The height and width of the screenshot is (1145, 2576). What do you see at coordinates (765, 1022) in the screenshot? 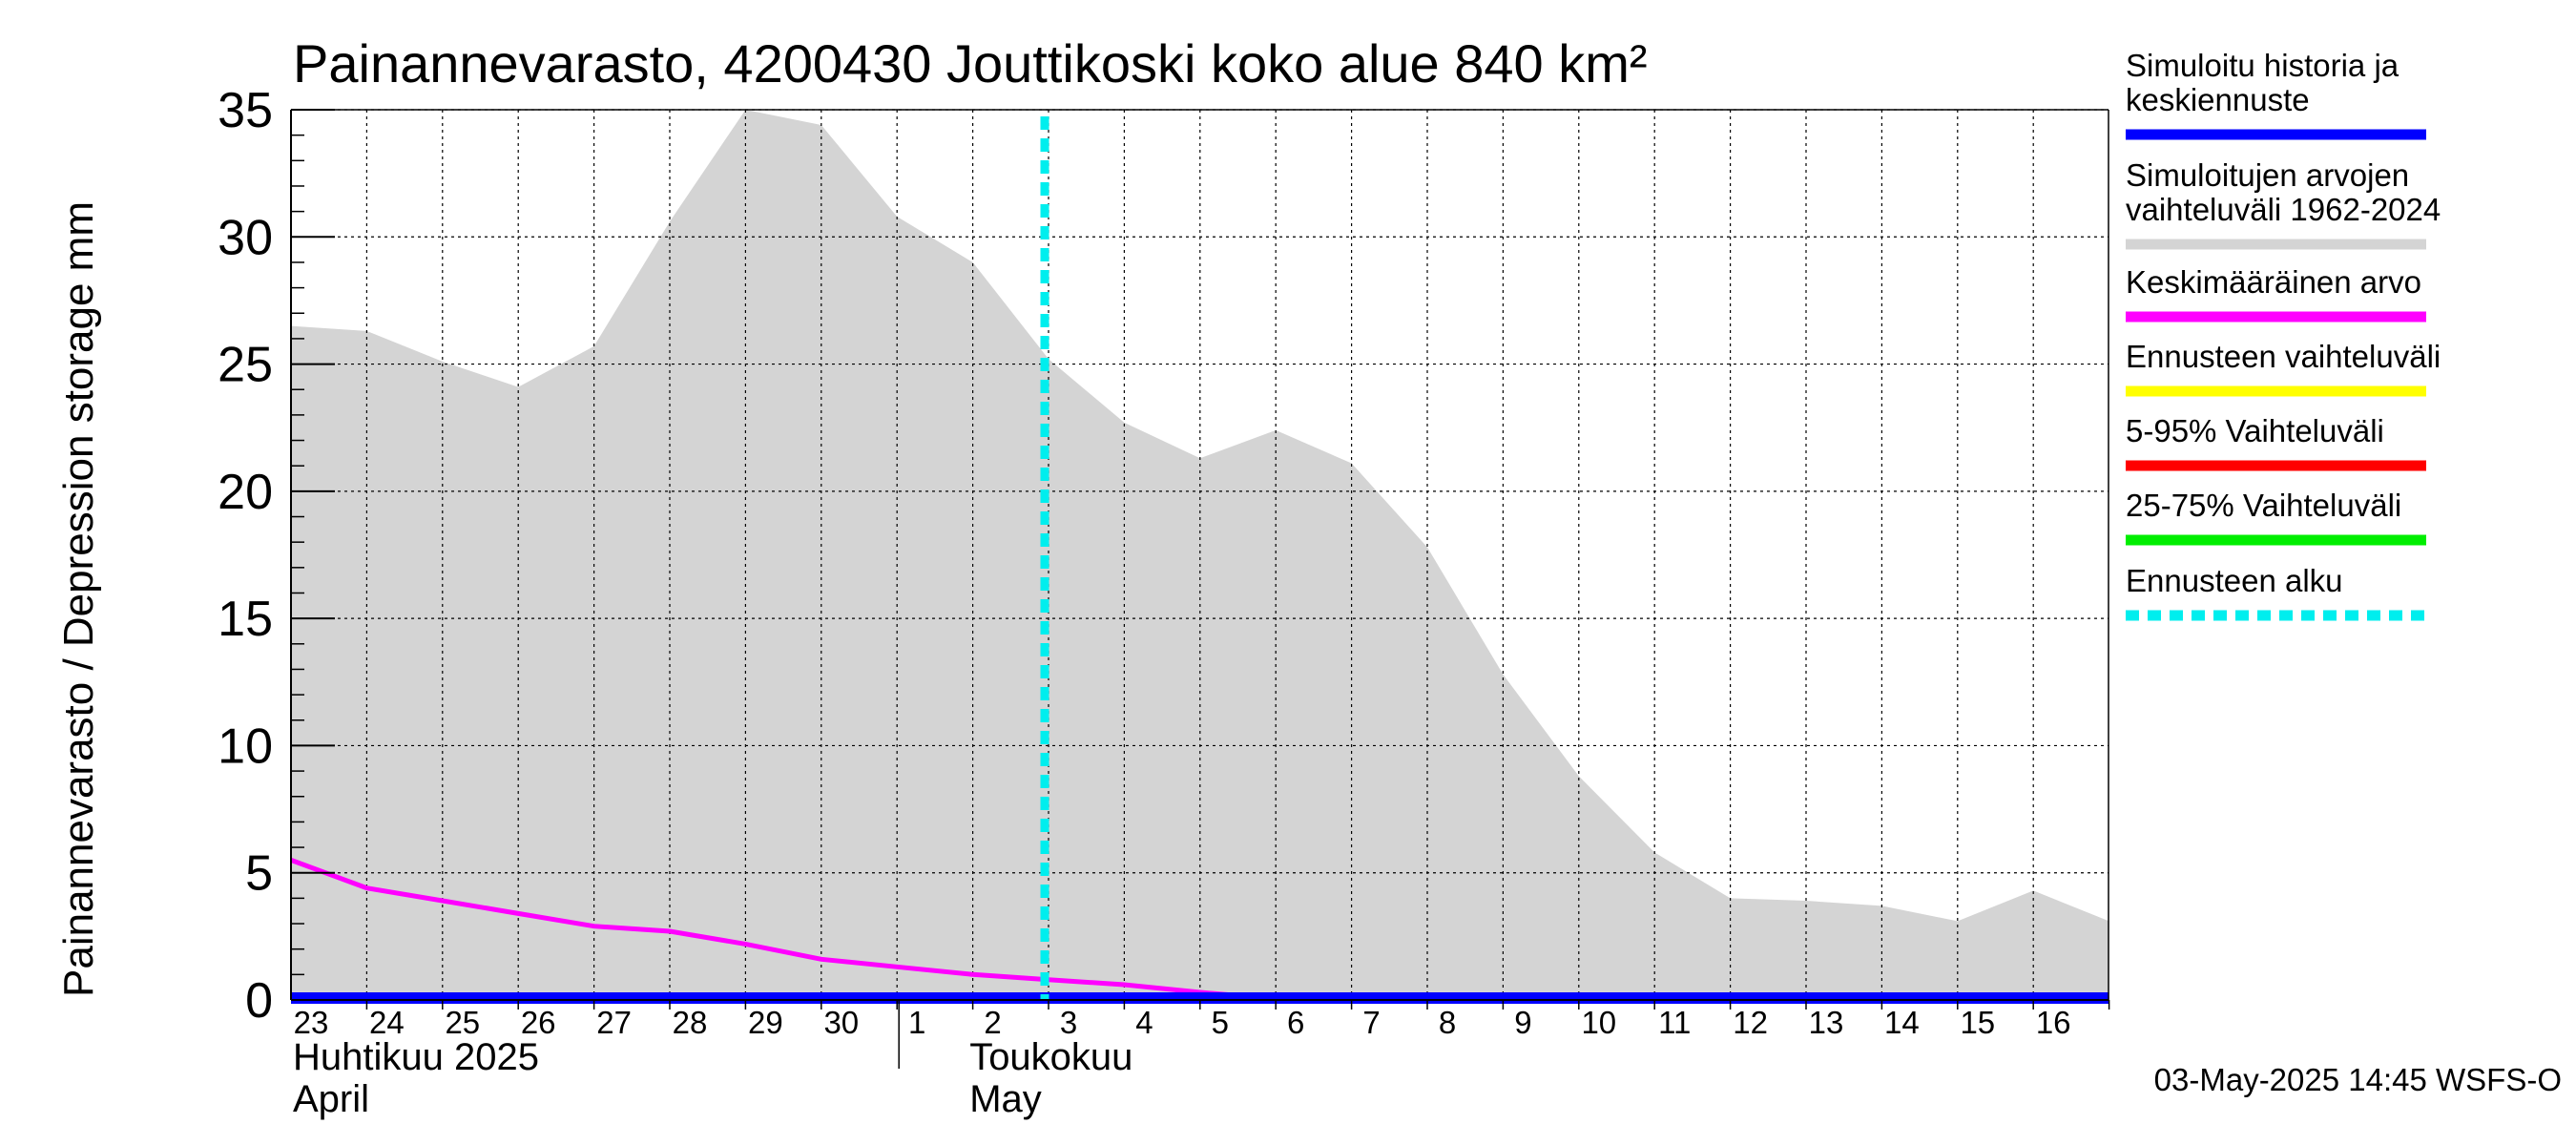
I see `x-tick-label: 29` at bounding box center [765, 1022].